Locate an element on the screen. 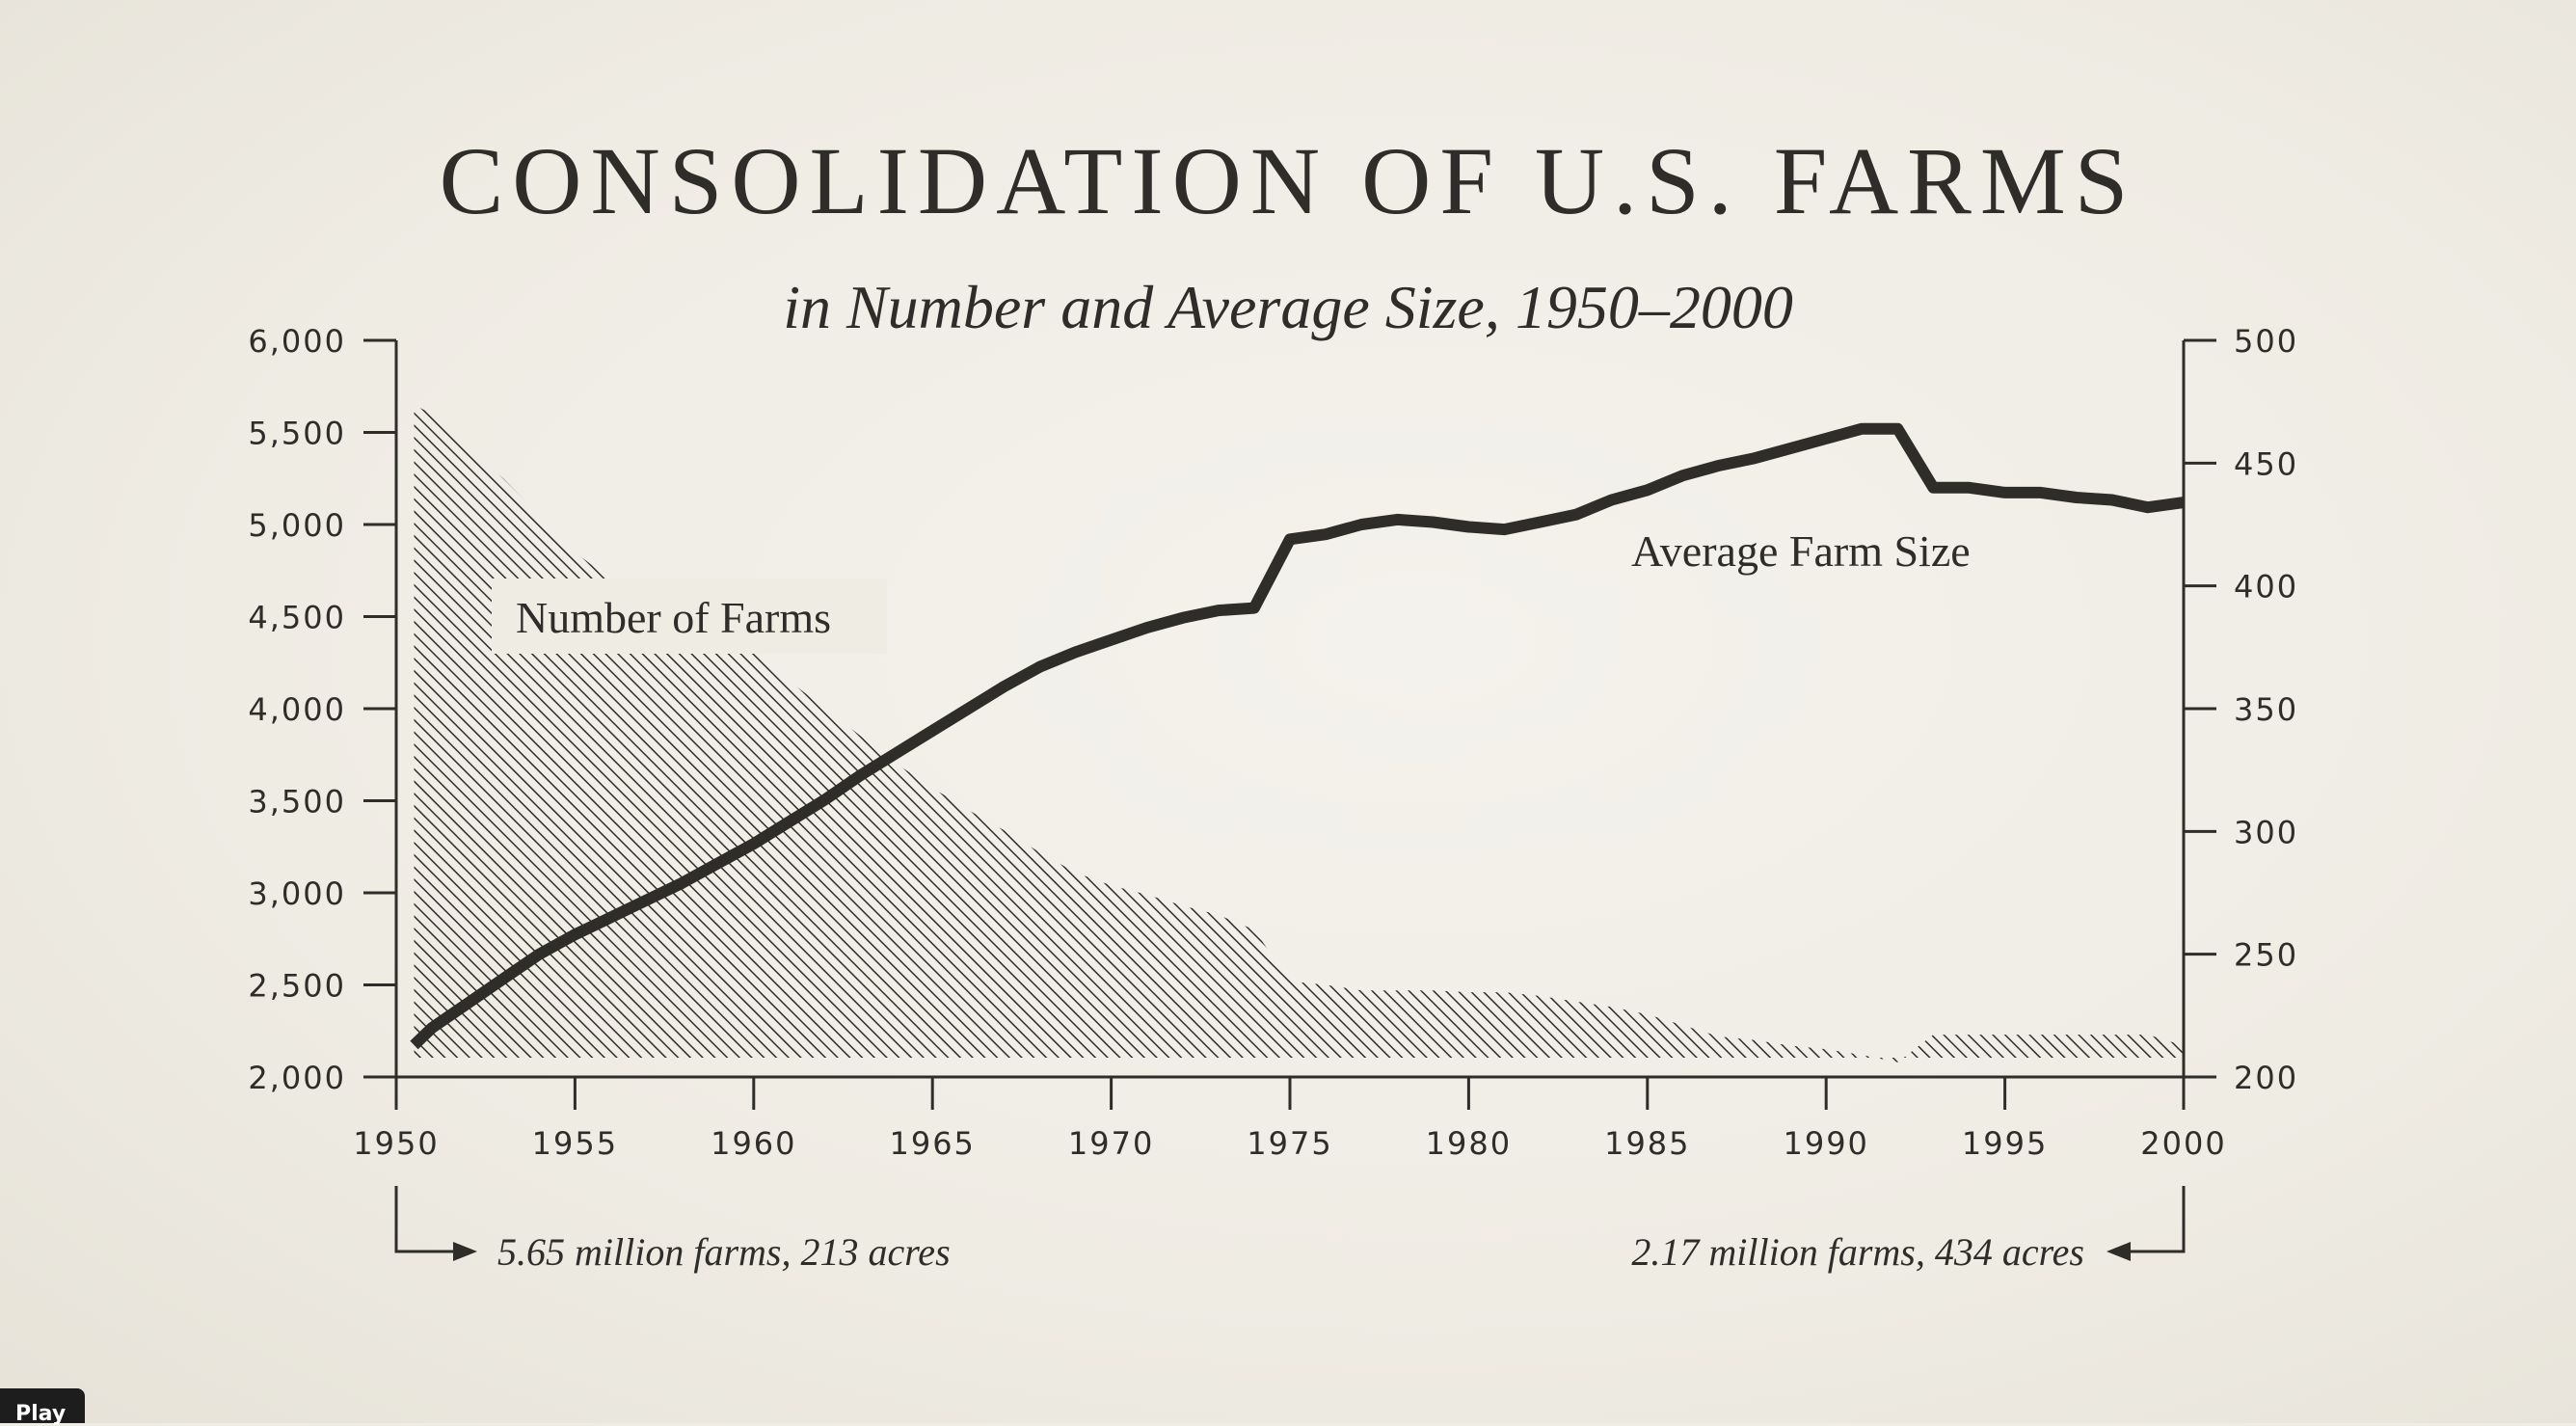 The width and height of the screenshot is (2576, 1426). left-y-tick-label: 6,000 is located at coordinates (297, 341).